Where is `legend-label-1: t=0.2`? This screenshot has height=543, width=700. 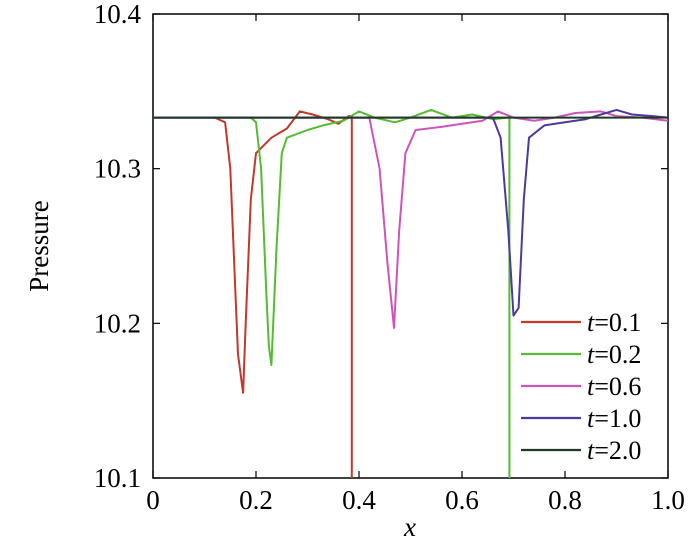 legend-label-1: t=0.2 is located at coordinates (614, 354).